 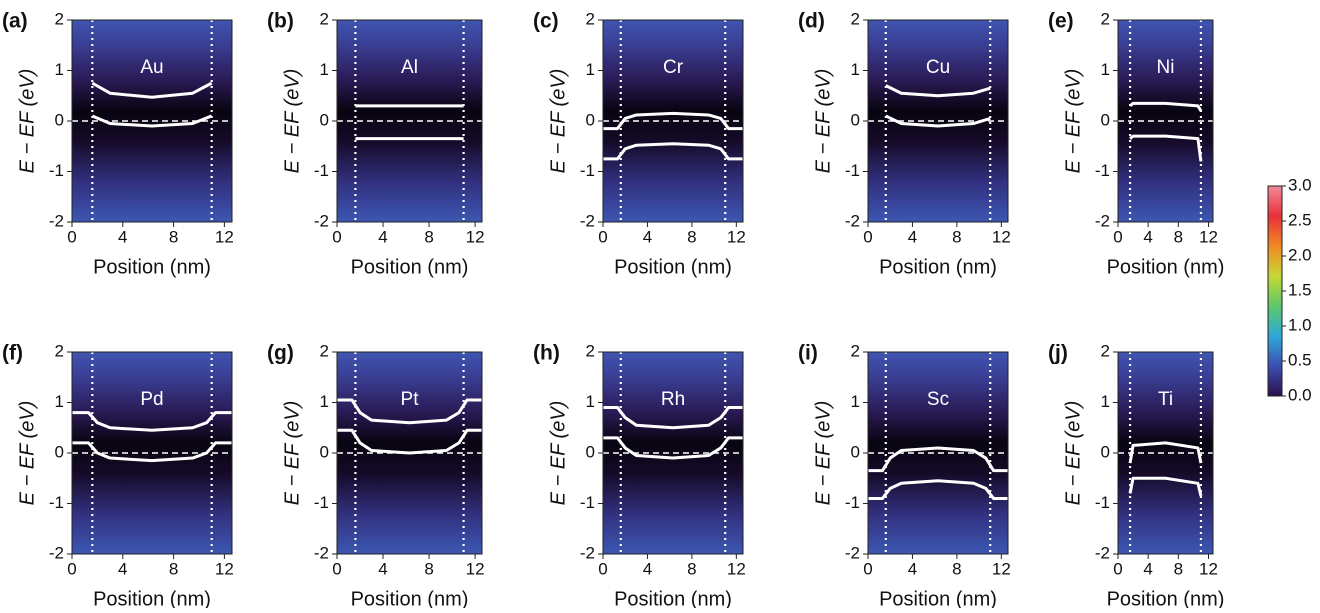 What do you see at coordinates (410, 399) in the screenshot?
I see `panel-title: Pt` at bounding box center [410, 399].